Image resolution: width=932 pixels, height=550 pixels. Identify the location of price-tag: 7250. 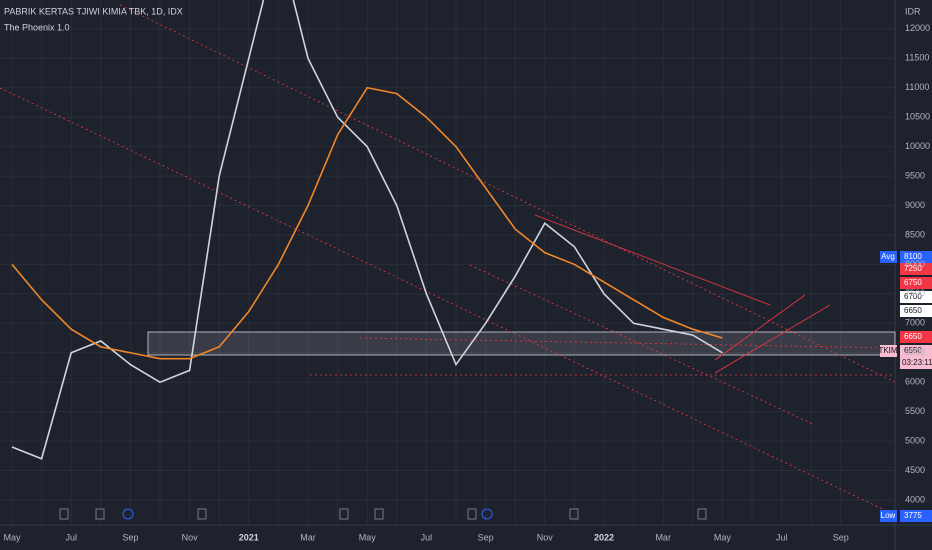
(913, 268).